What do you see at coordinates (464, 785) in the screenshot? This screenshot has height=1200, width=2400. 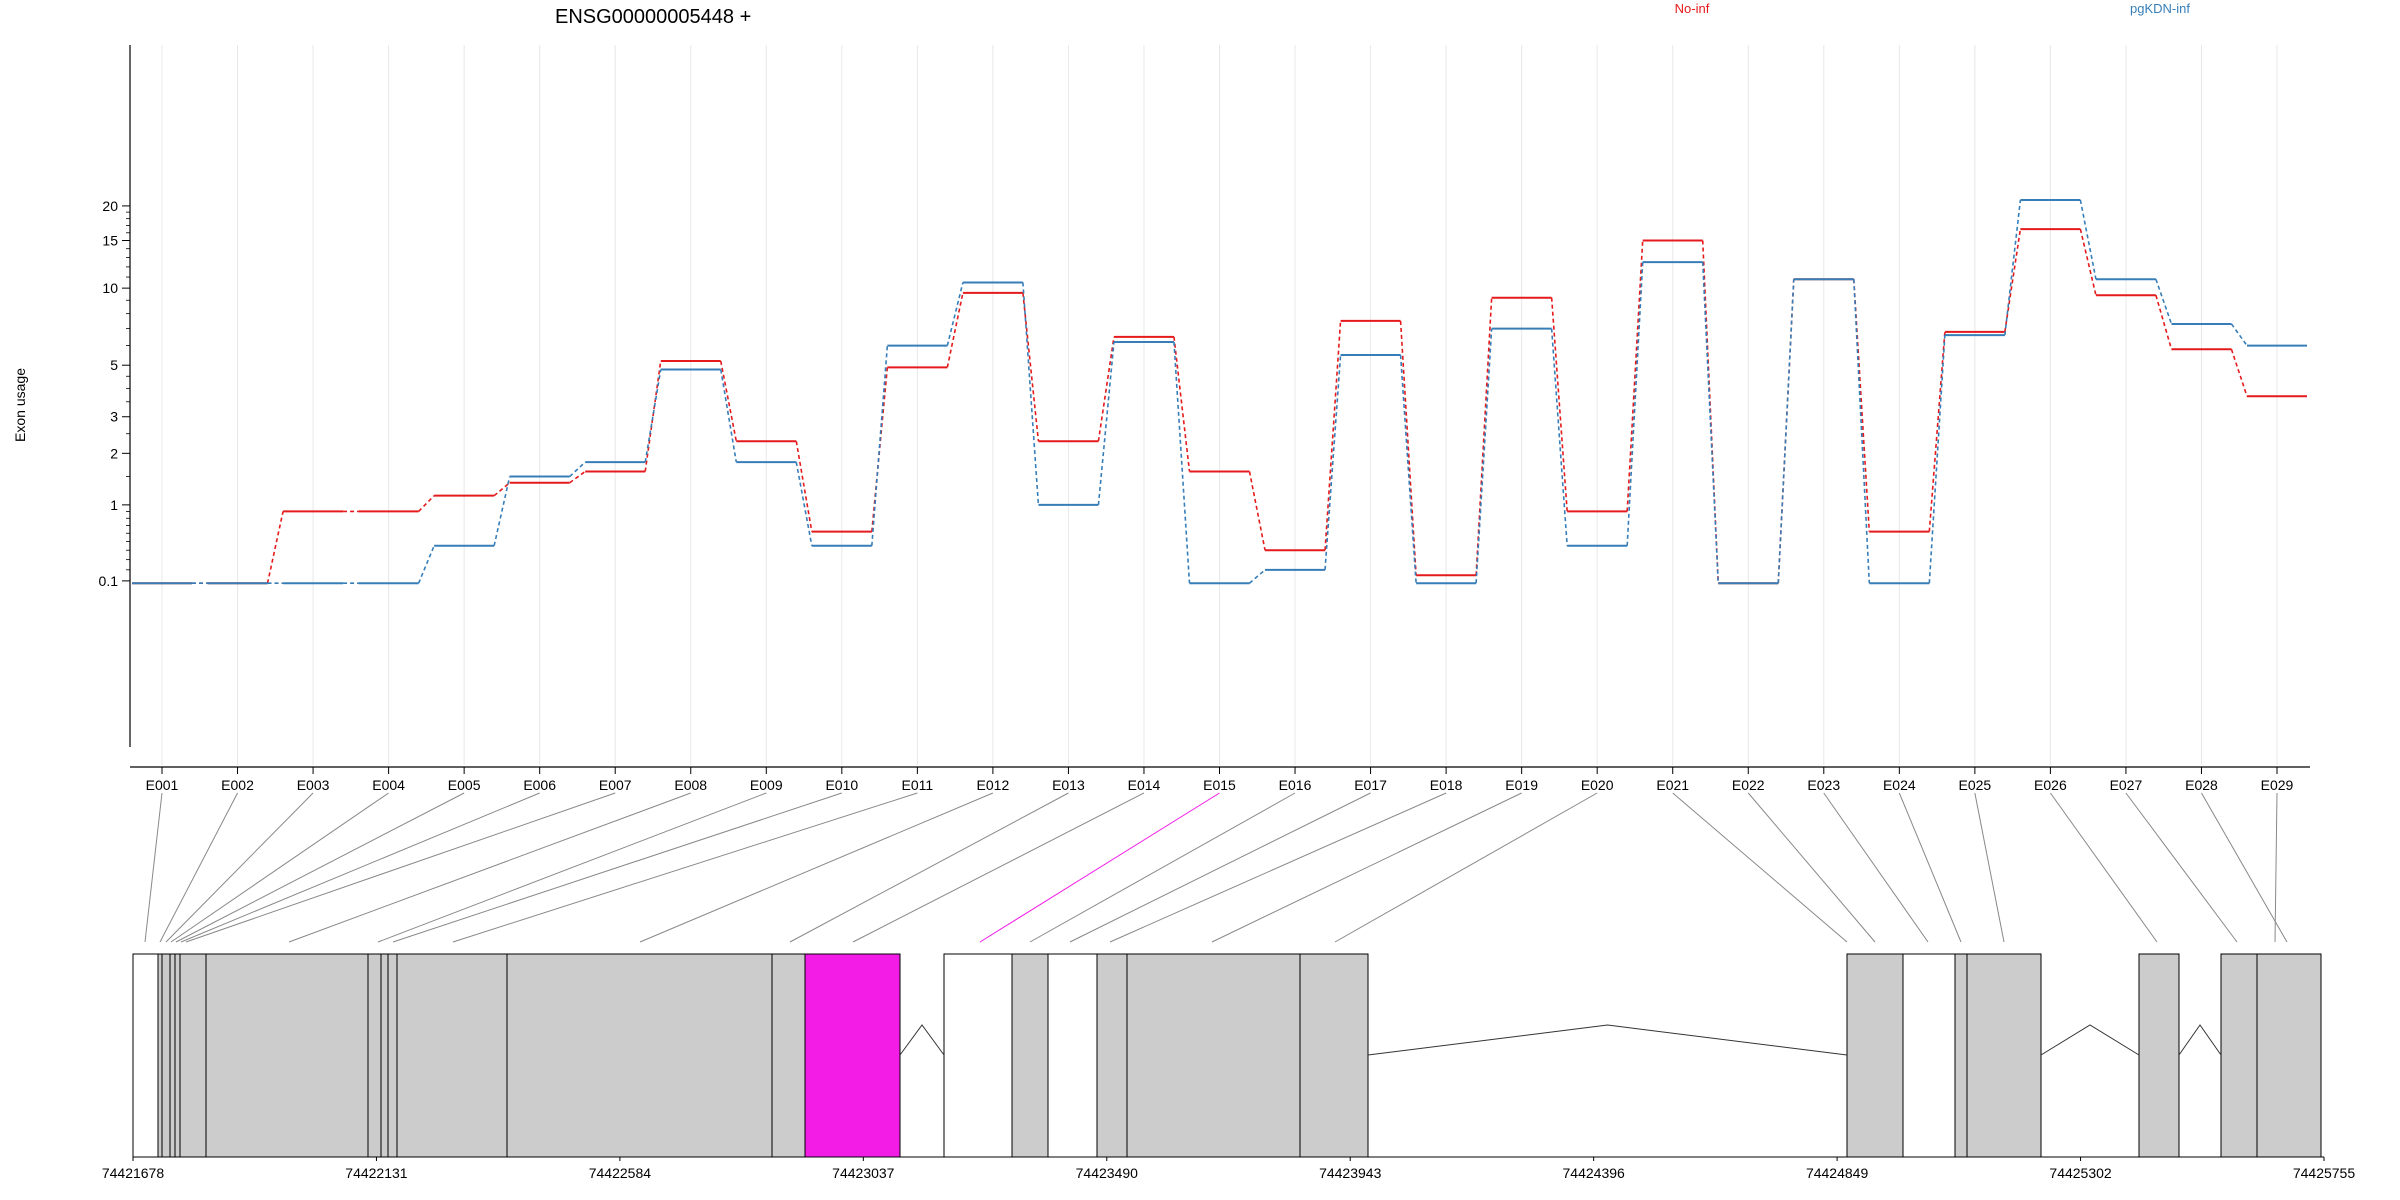 I see `x-tick-label: E005` at bounding box center [464, 785].